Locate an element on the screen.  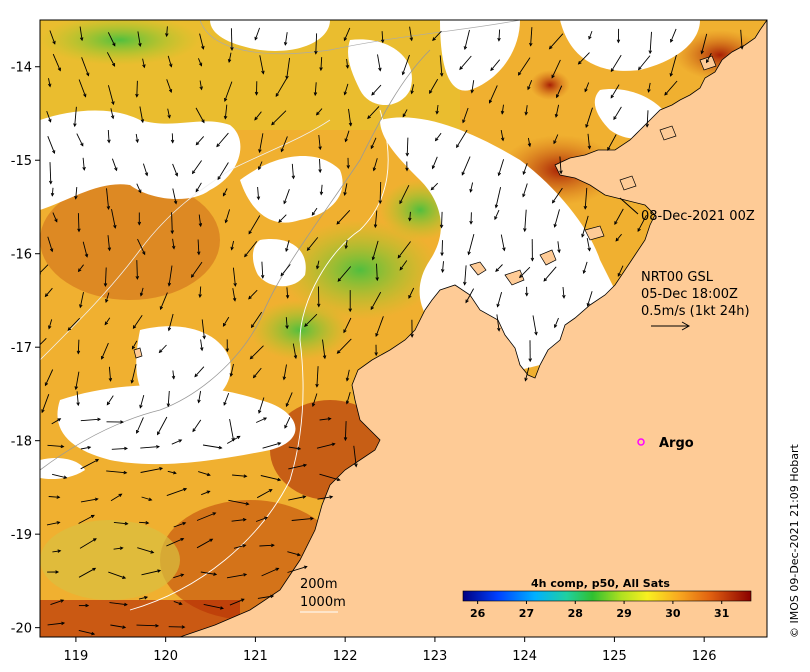
y-tick-label: -20 is located at coordinates (21, 629).